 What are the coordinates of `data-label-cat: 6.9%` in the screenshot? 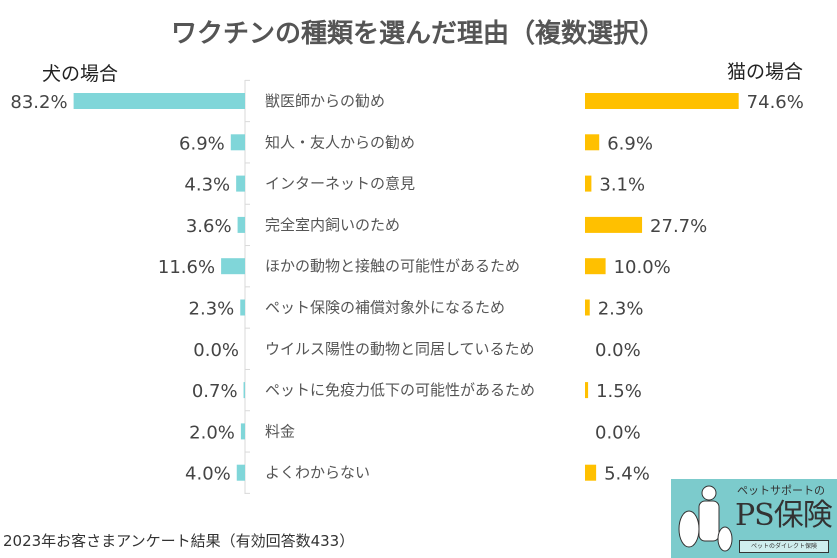 It's located at (630, 143).